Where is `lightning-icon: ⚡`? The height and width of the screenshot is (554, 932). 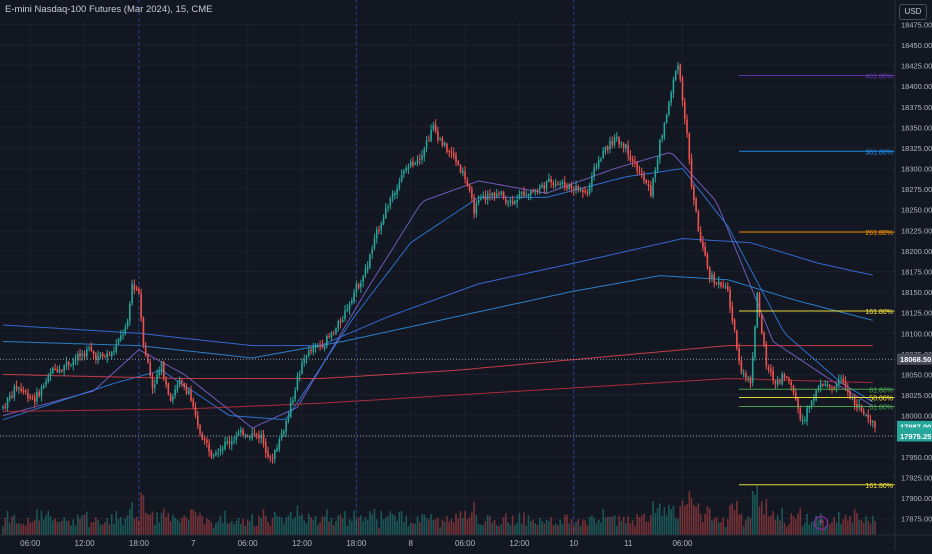
lightning-icon: ⚡ is located at coordinates (821, 523).